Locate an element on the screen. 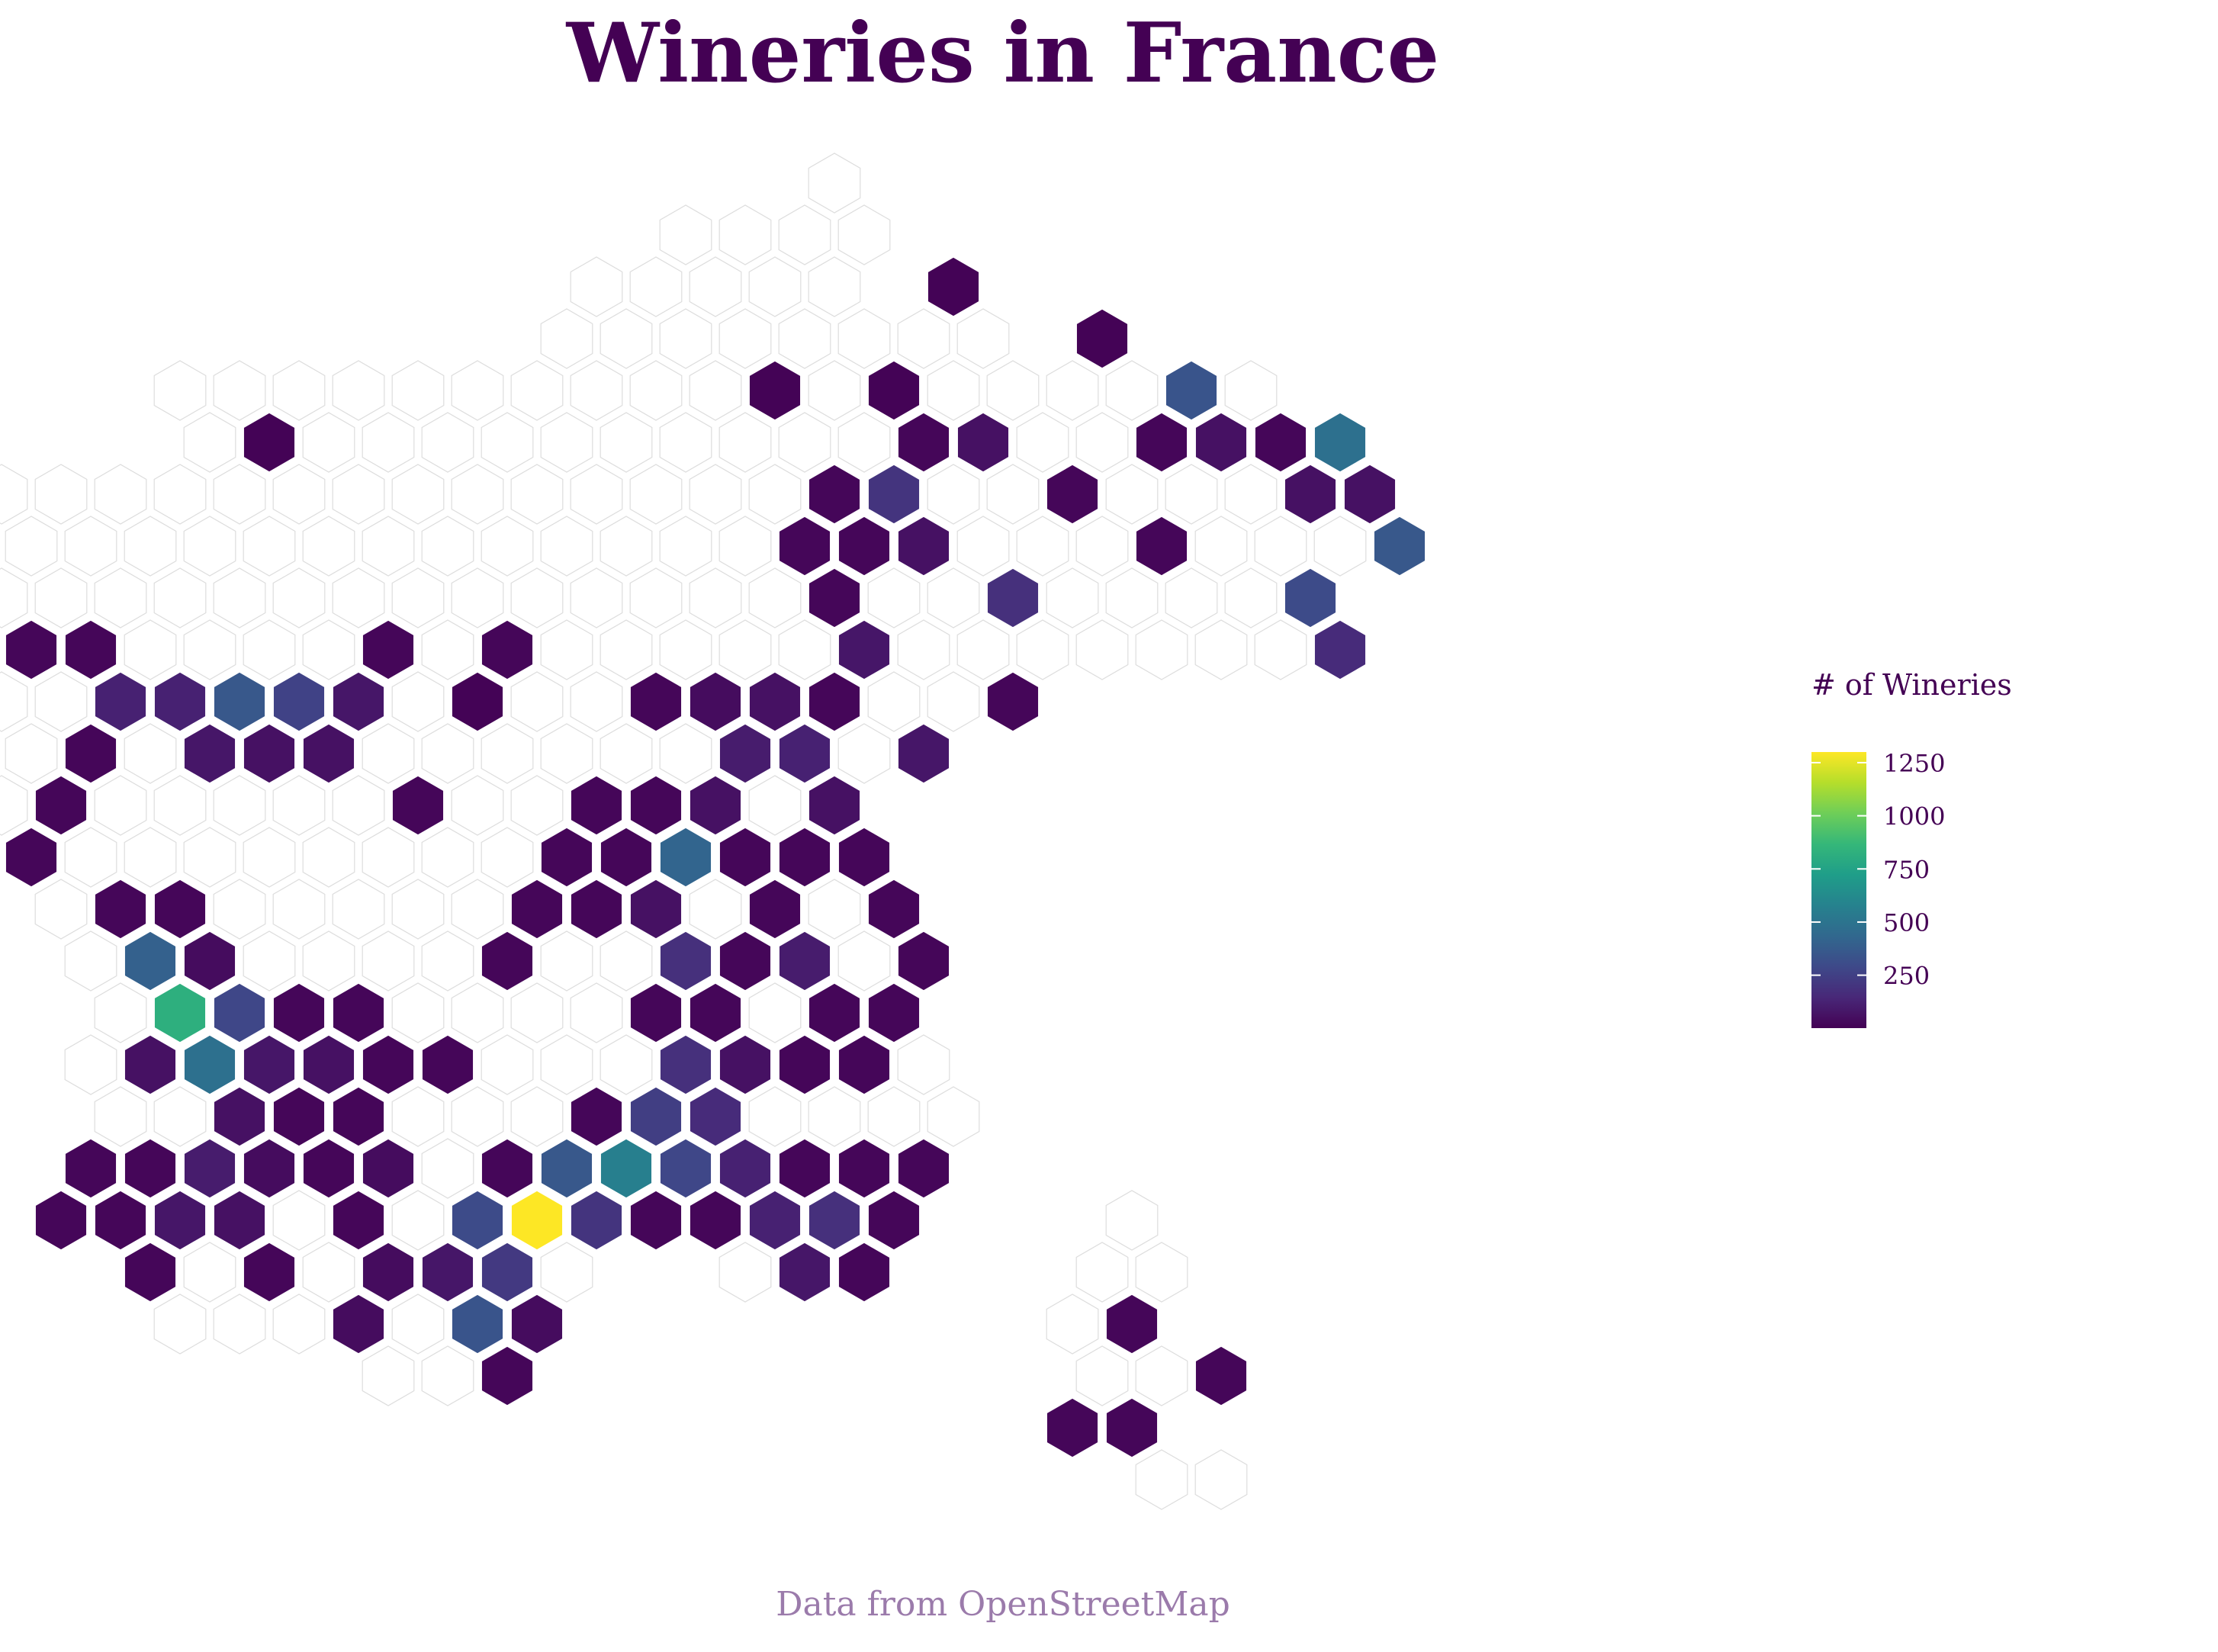 This screenshot has width=2218, height=1652. chart-title: Wineries in France is located at coordinates (1003, 53).